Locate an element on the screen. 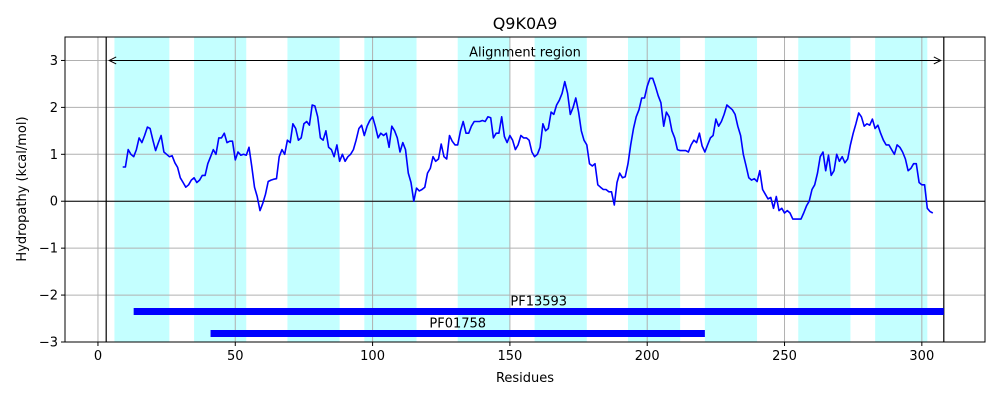 This screenshot has height=400, width=1000. region-arrowhead-right is located at coordinates (937, 60).